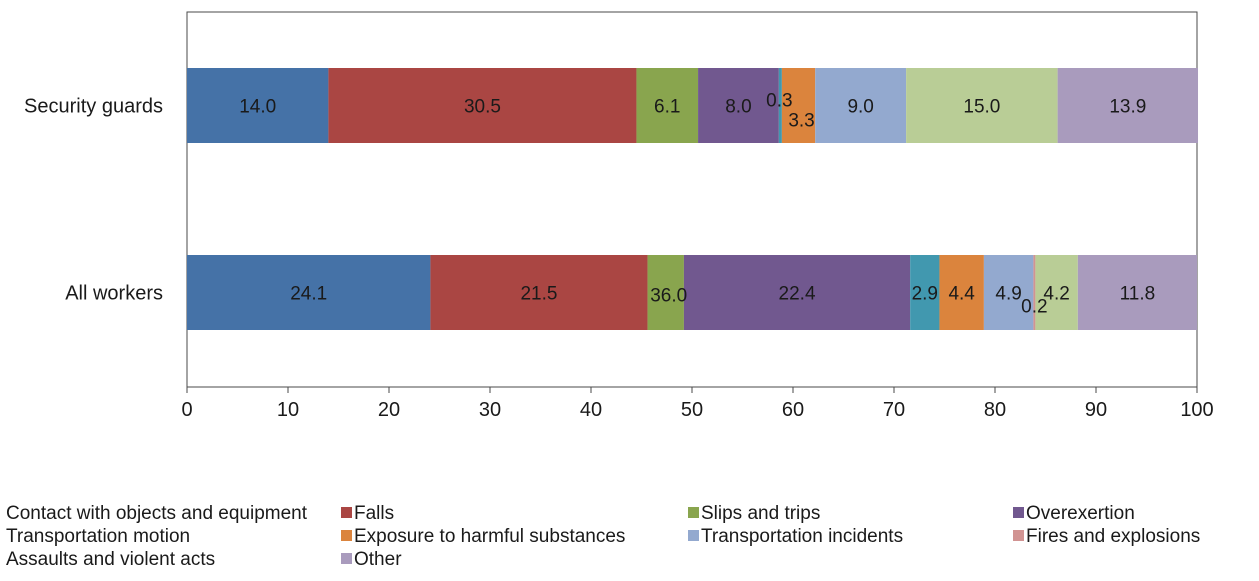  What do you see at coordinates (93, 200) in the screenshot?
I see `category-labels-group: Security guards All workers` at bounding box center [93, 200].